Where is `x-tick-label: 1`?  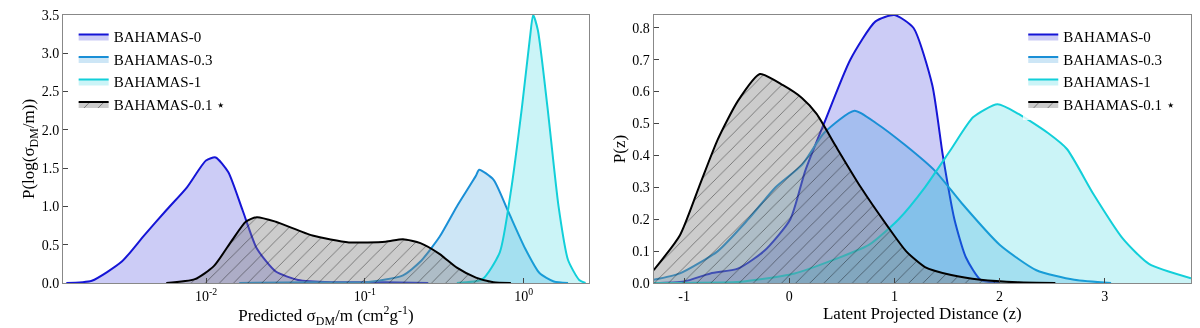 x-tick-label: 1 is located at coordinates (894, 296).